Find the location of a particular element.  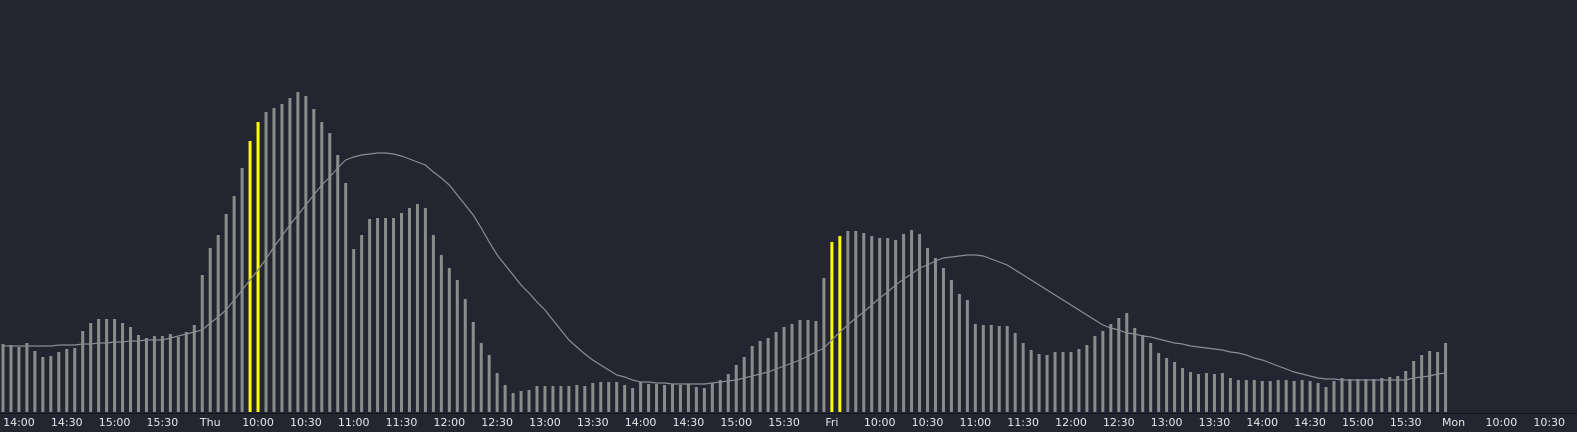

x-tick-label: 14:00 is located at coordinates (1262, 422).